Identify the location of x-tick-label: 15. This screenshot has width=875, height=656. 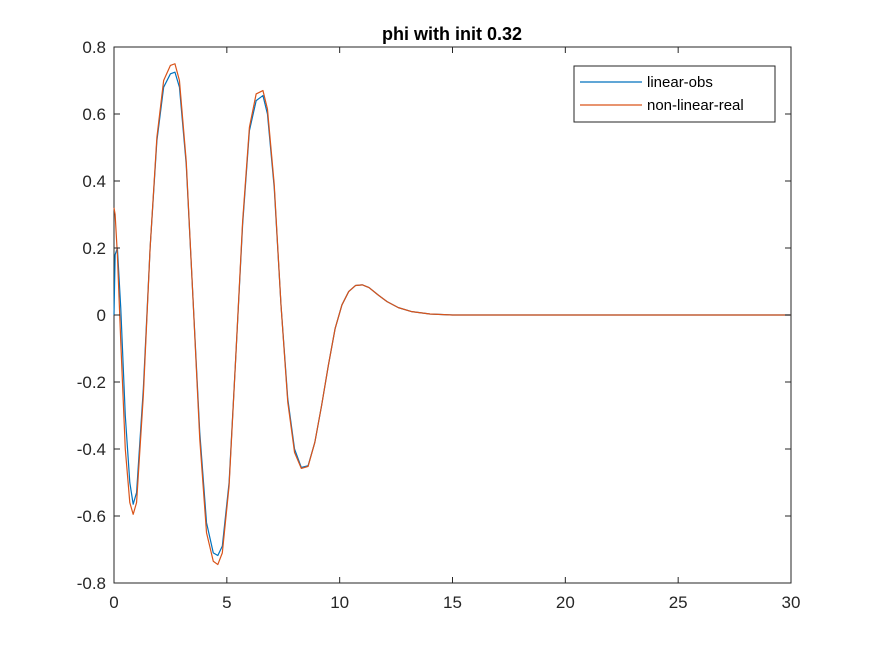
(452, 602).